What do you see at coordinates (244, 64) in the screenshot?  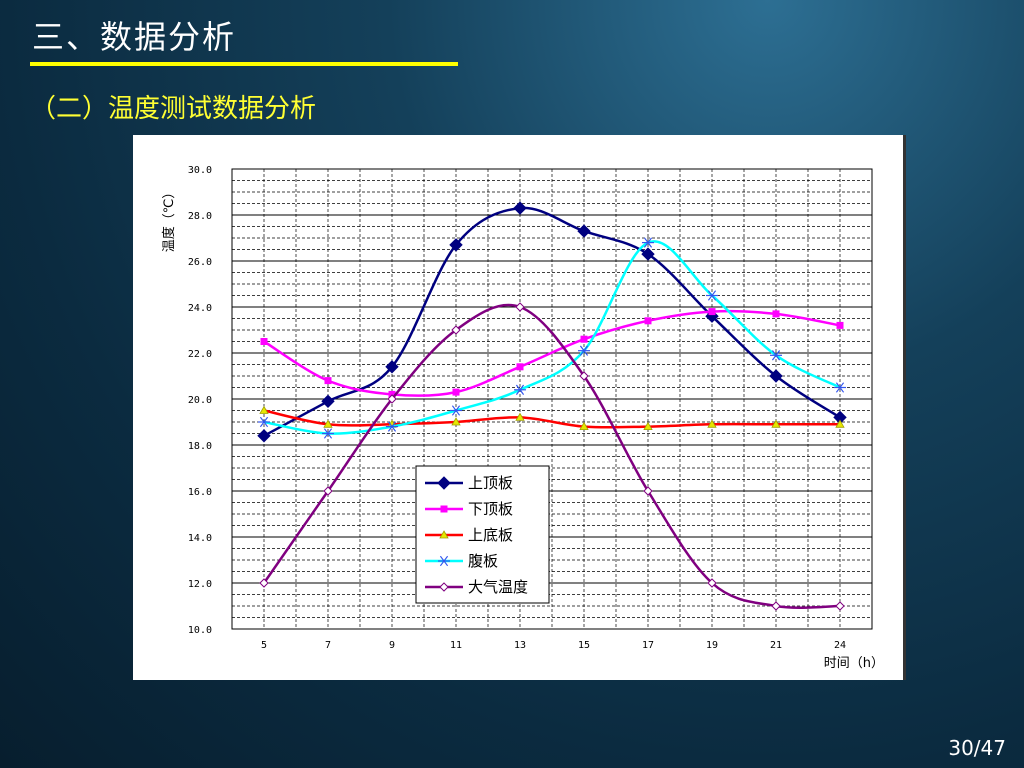 I see `title-underline` at bounding box center [244, 64].